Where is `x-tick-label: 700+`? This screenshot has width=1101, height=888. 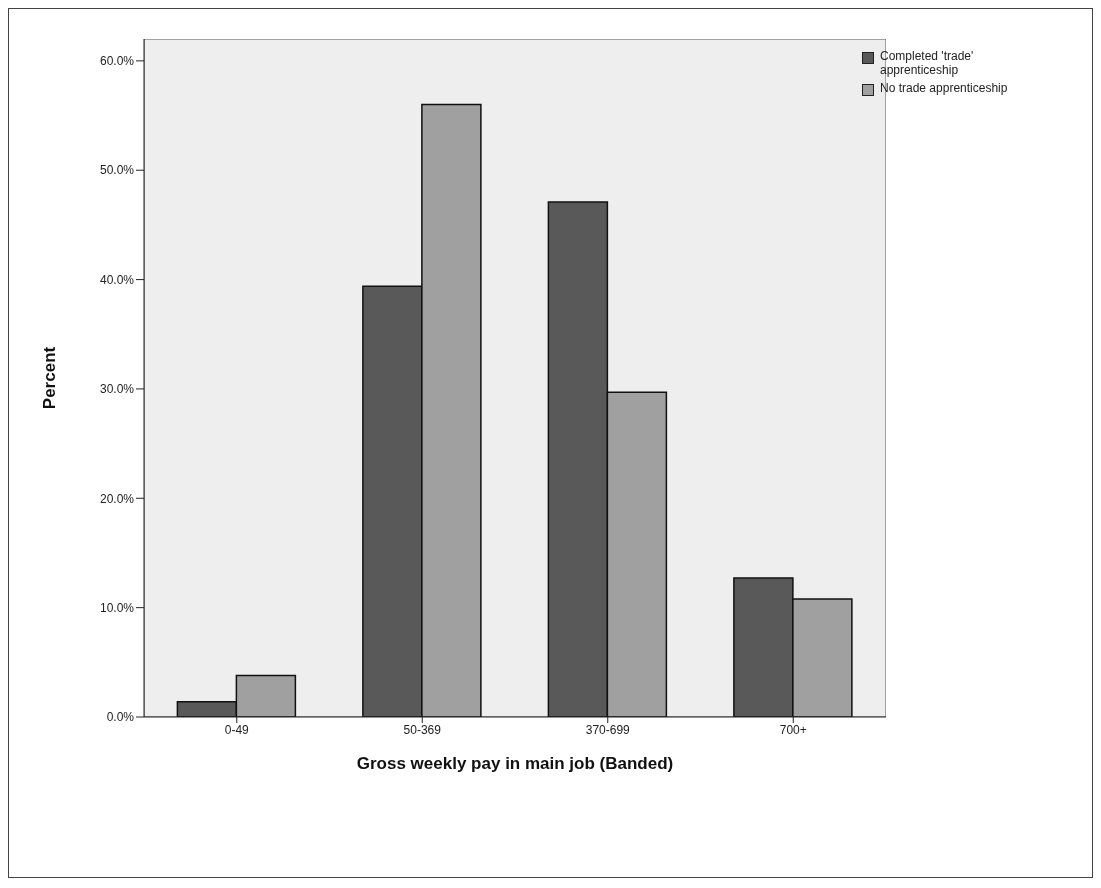
x-tick-label: 700+ is located at coordinates (793, 729).